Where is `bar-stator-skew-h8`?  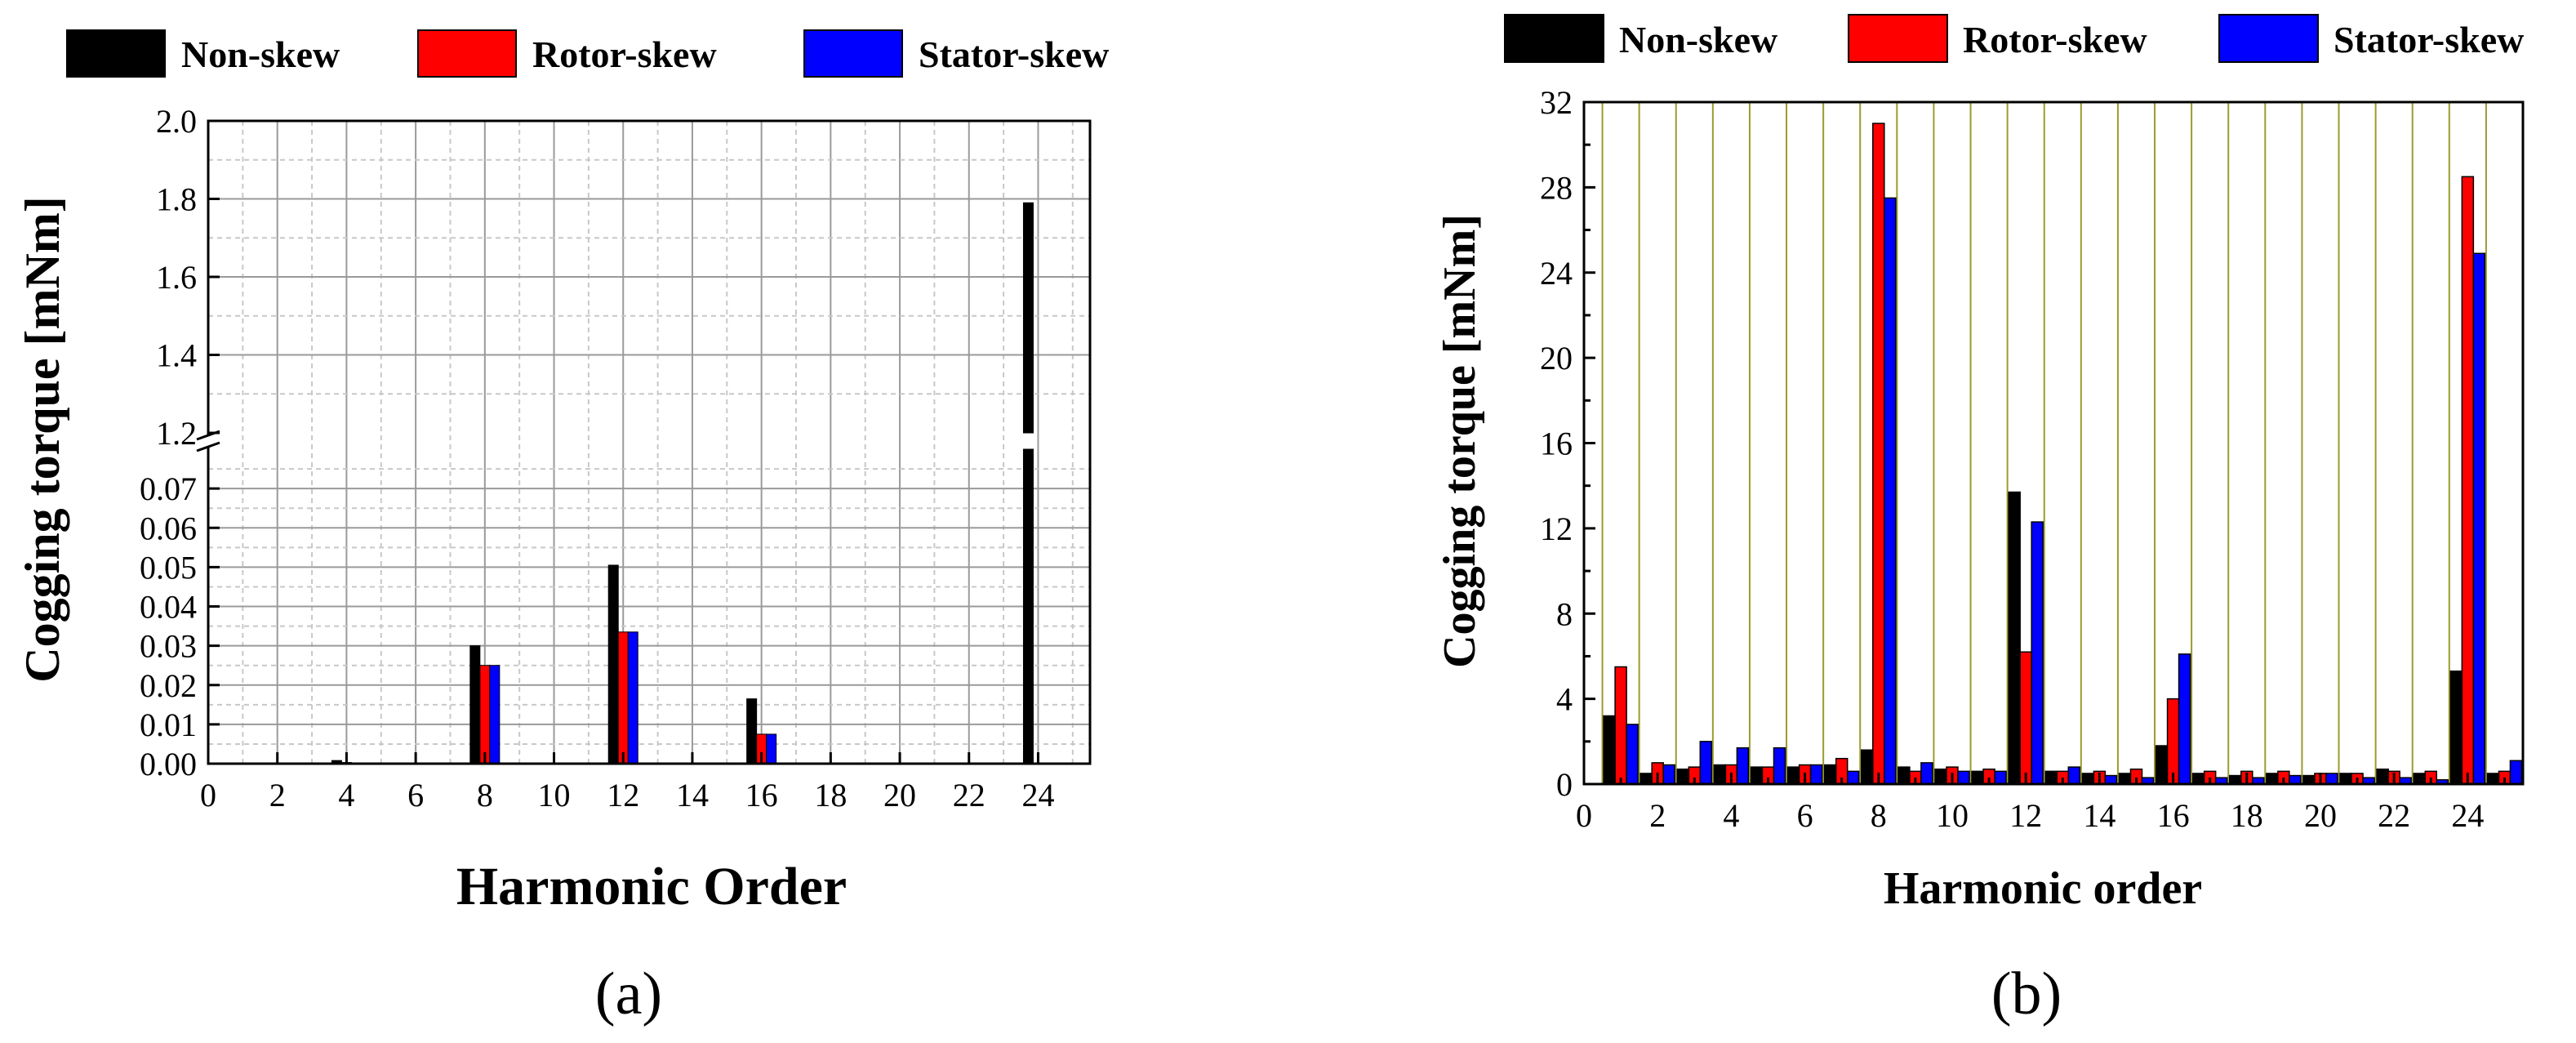
bar-stator-skew-h8 is located at coordinates (1890, 491).